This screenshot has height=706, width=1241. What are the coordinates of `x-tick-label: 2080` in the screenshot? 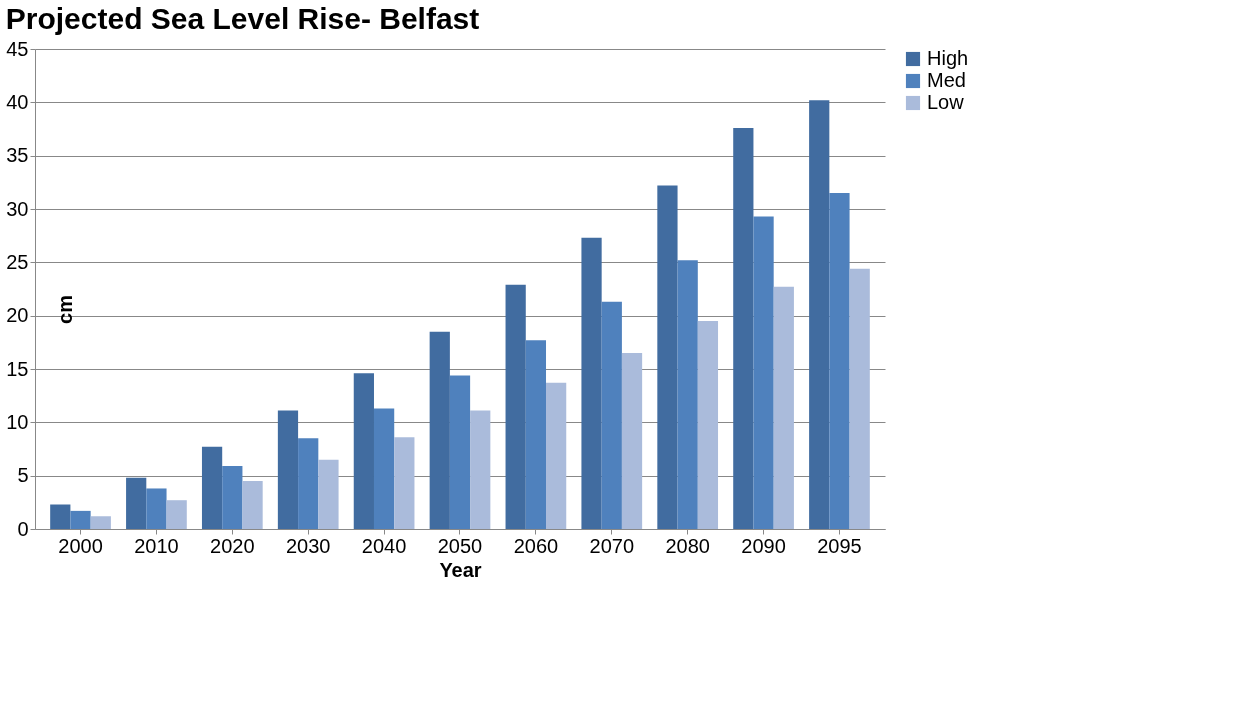 It's located at (687, 545).